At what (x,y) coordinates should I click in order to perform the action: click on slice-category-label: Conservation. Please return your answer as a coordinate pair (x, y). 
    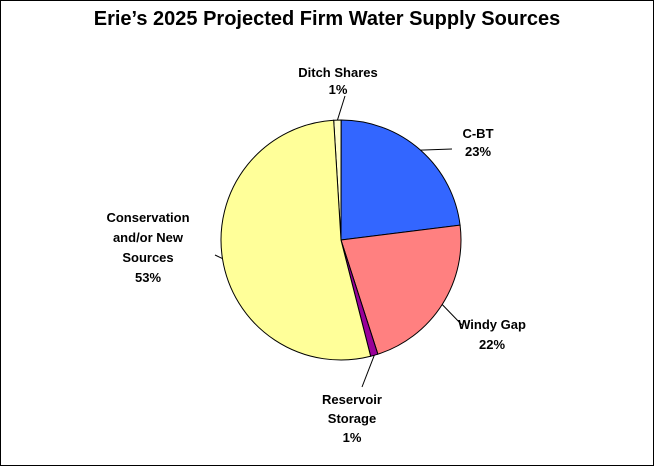
    Looking at the image, I should click on (147, 217).